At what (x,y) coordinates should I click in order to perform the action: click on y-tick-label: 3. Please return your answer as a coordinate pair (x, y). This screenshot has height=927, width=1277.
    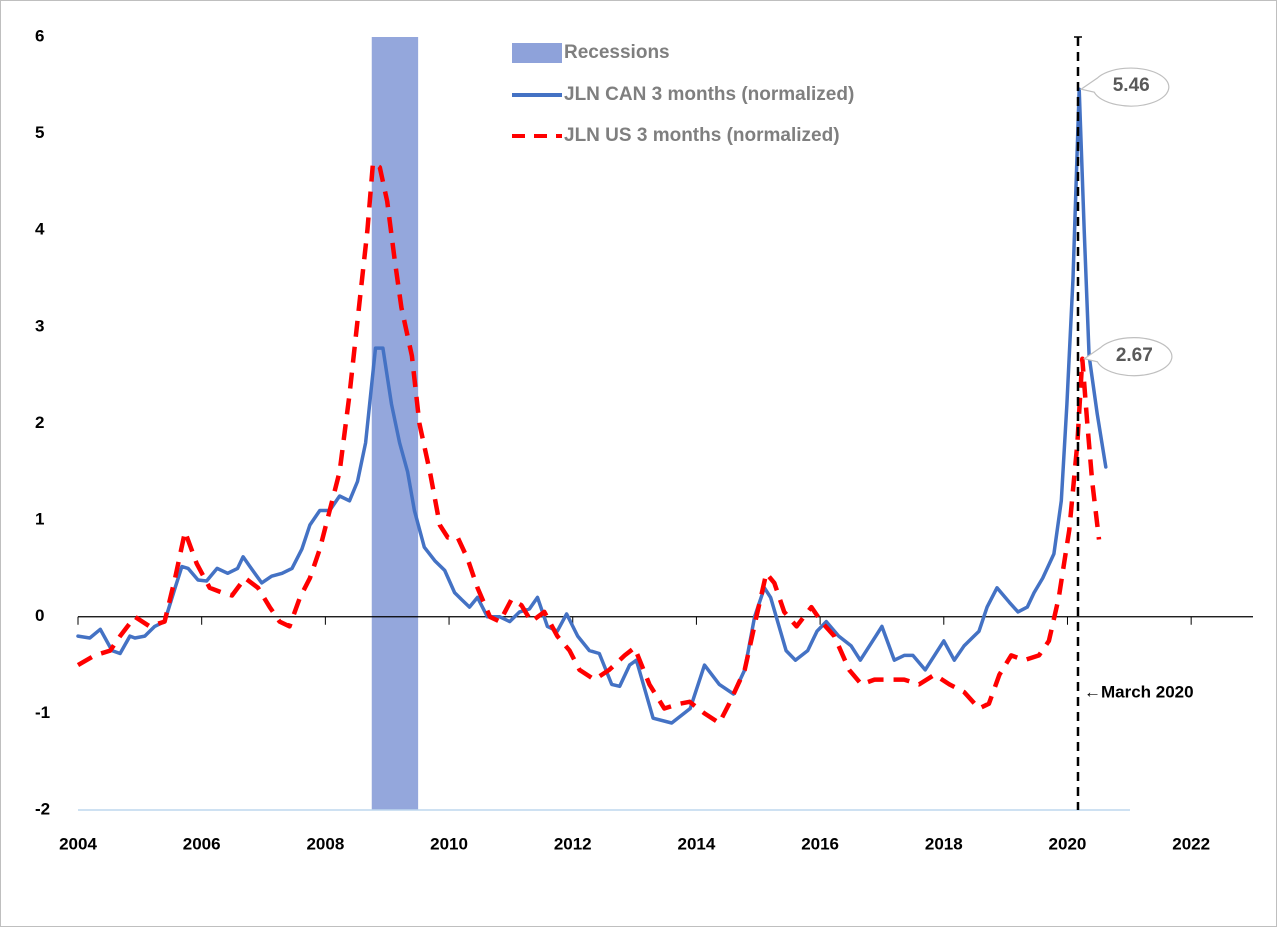
    Looking at the image, I should click on (39, 325).